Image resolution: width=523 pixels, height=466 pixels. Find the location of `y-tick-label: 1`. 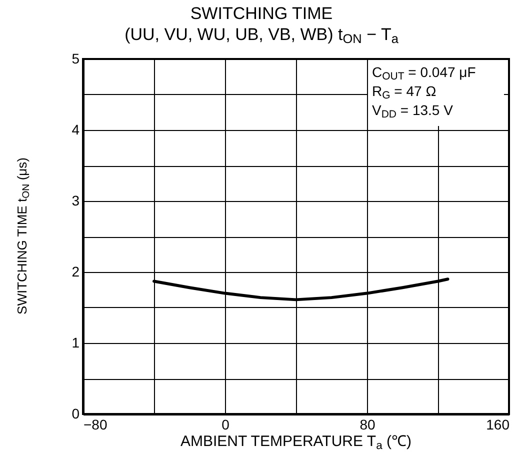

y-tick-label: 1 is located at coordinates (76, 342).